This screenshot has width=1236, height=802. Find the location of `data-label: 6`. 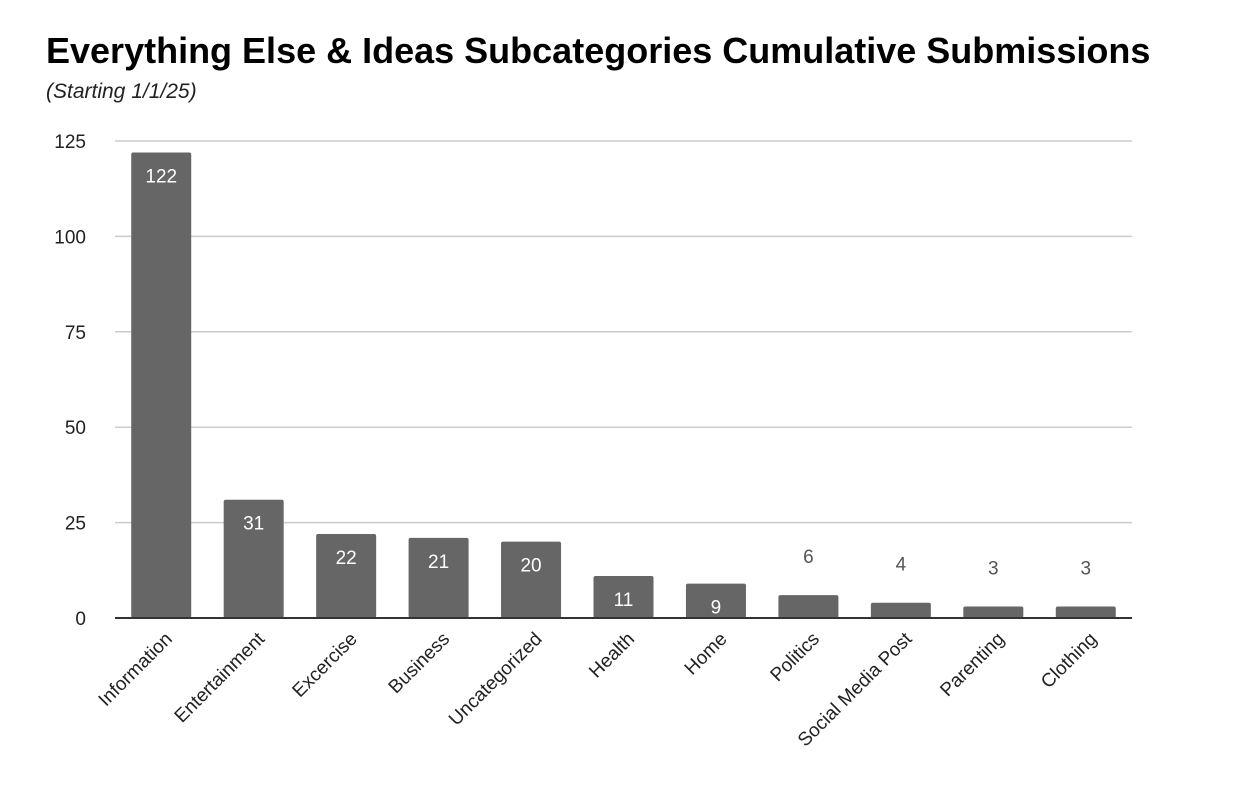

data-label: 6 is located at coordinates (808, 557).